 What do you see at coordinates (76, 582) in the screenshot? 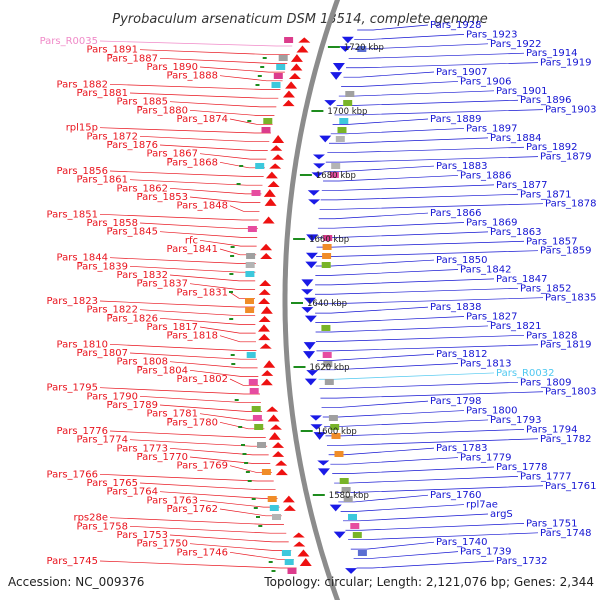
I see `accession-label: Accession: NC_009376` at bounding box center [76, 582].